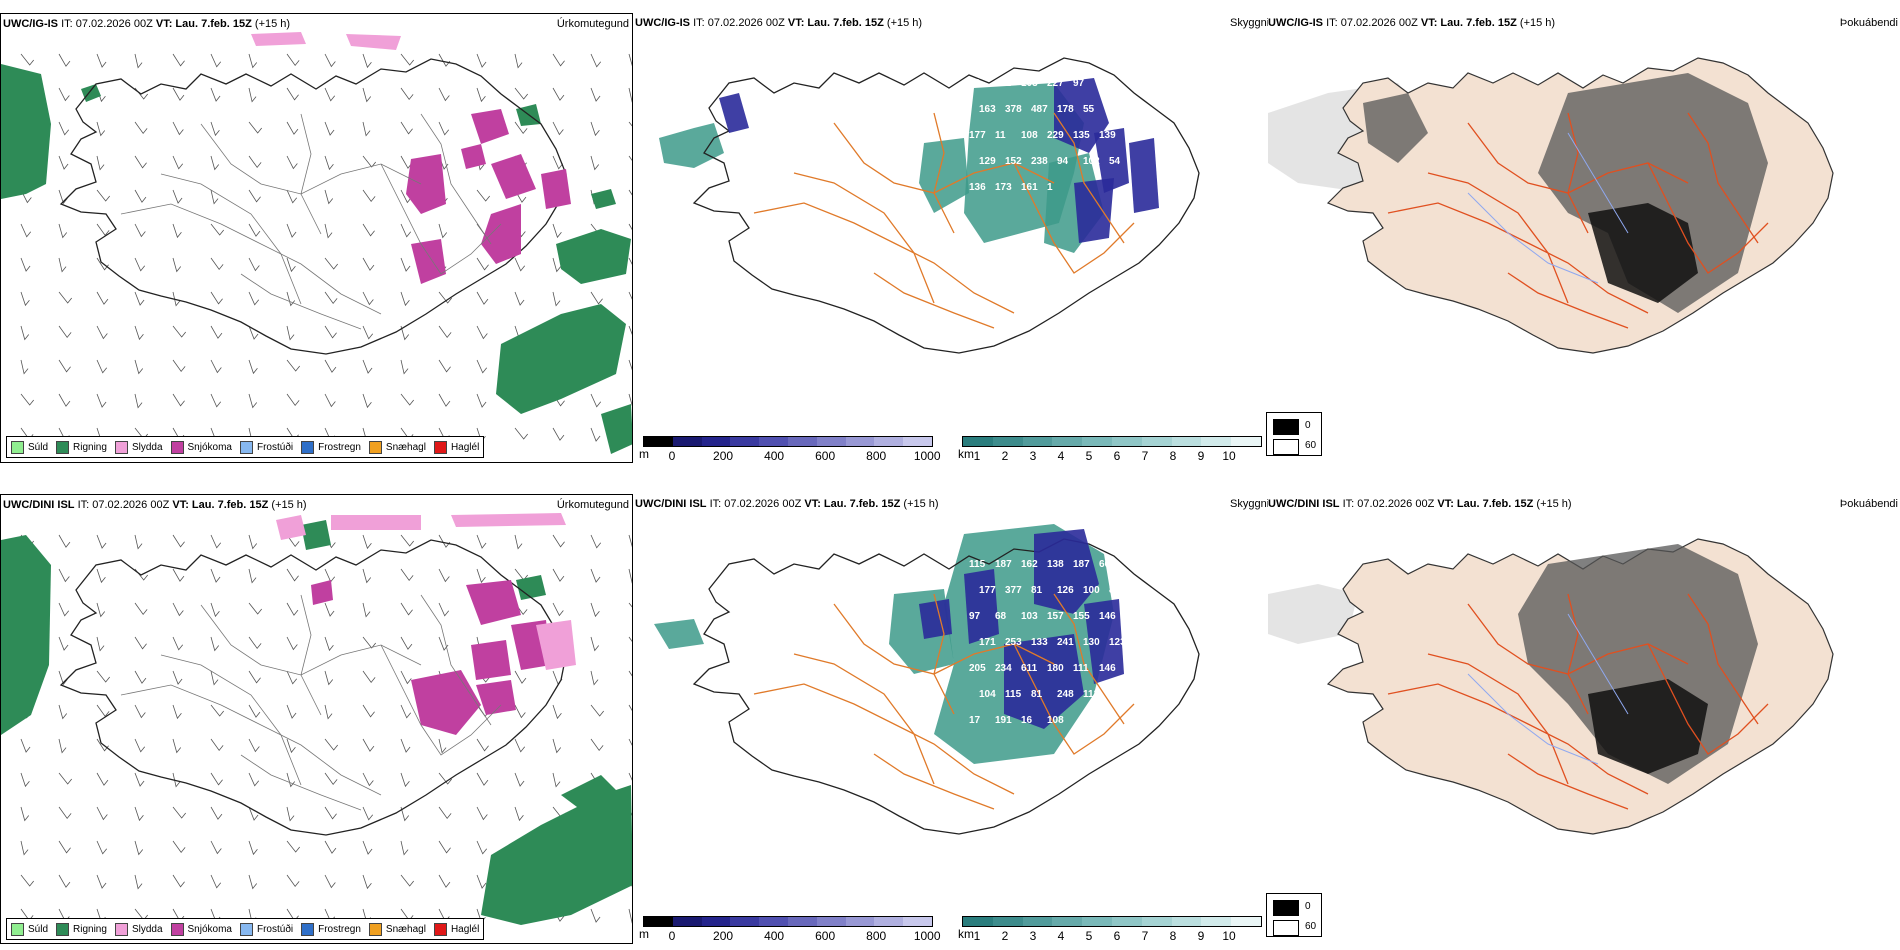 The image size is (1900, 950). What do you see at coordinates (1110, 929) in the screenshot?
I see `visibility-colorbar: 1 2 3 4 5 6 7 8 9 10 km` at bounding box center [1110, 929].